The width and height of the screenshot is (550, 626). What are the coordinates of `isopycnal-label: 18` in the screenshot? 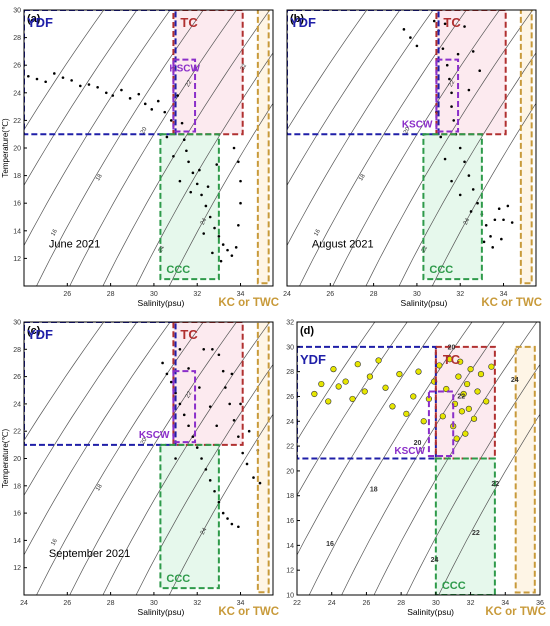 It's located at (374, 489).